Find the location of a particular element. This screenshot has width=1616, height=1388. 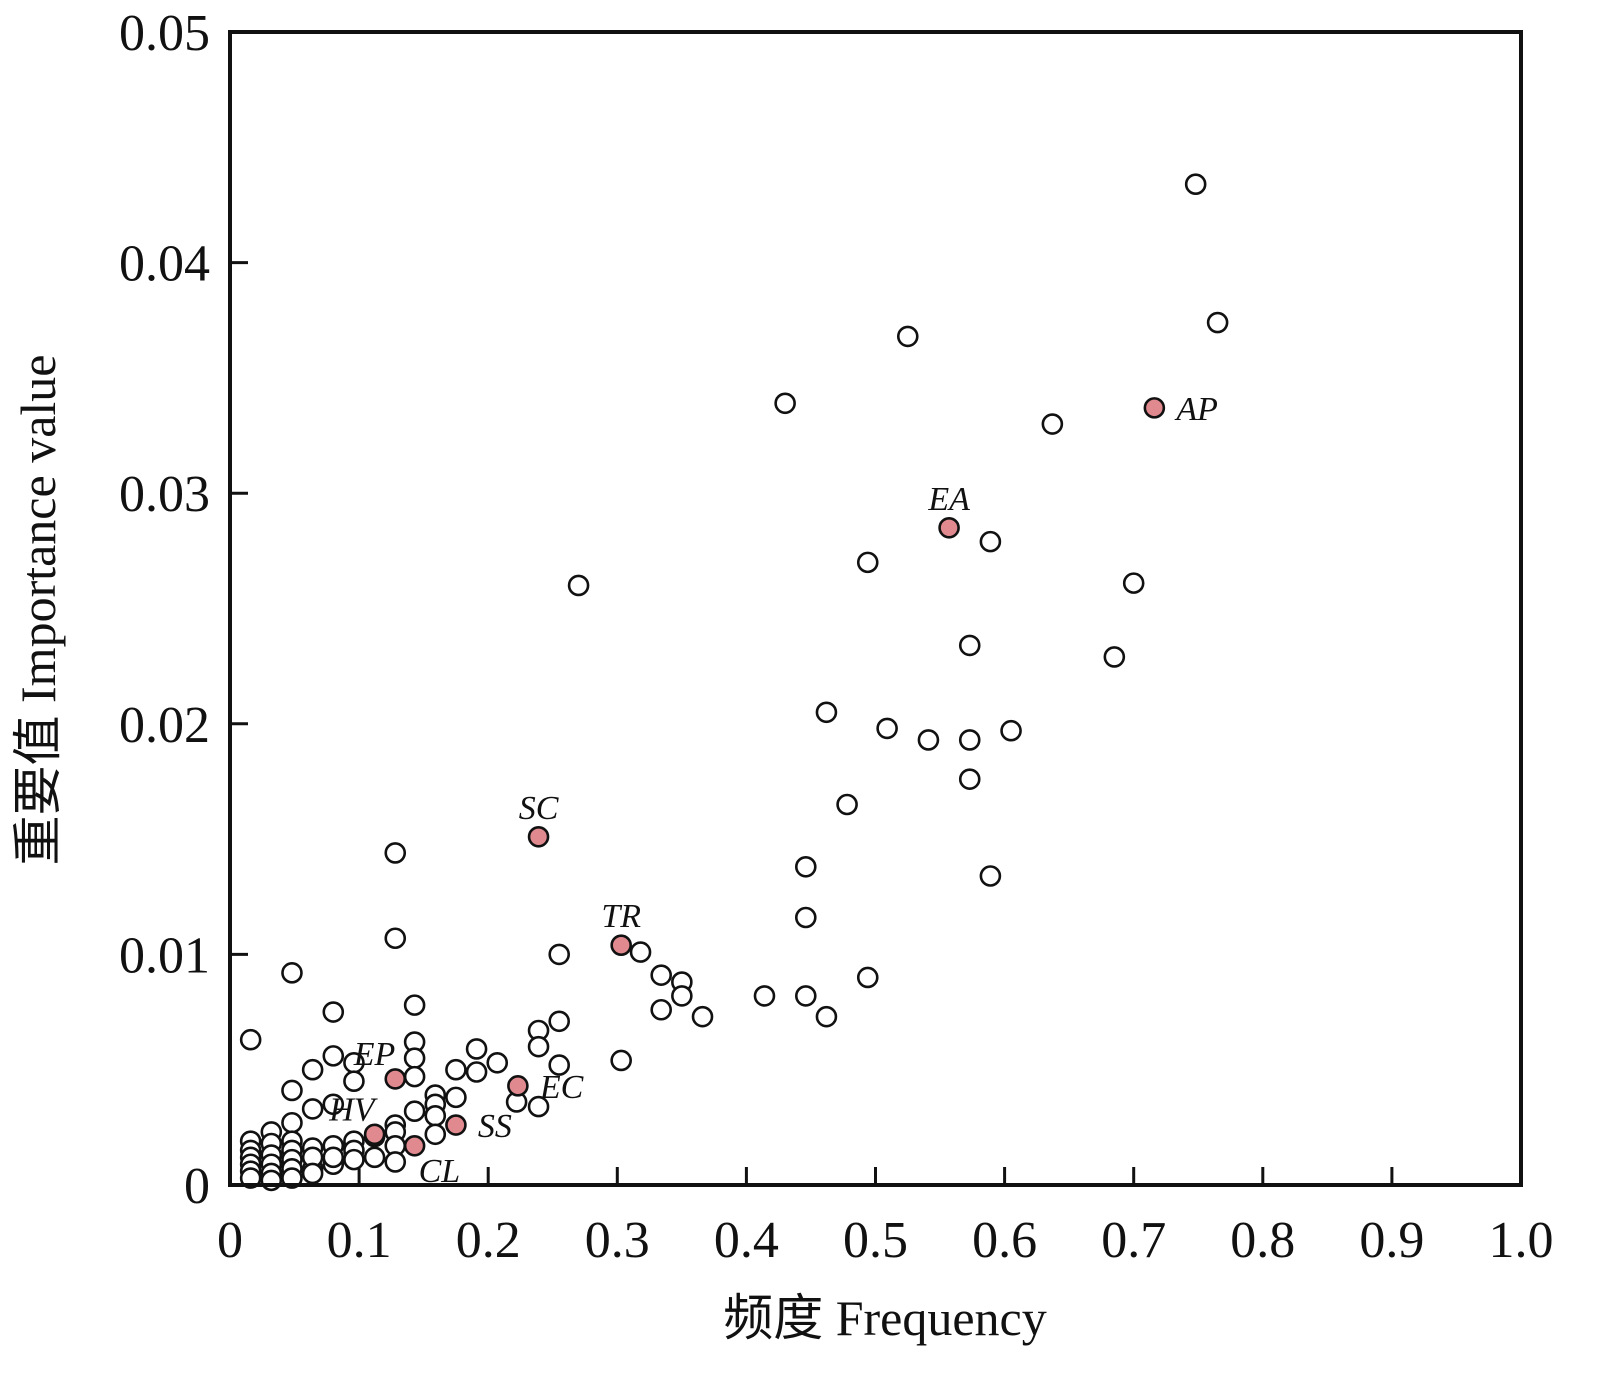

x-tick-label: 0.6 is located at coordinates (1004, 1240).